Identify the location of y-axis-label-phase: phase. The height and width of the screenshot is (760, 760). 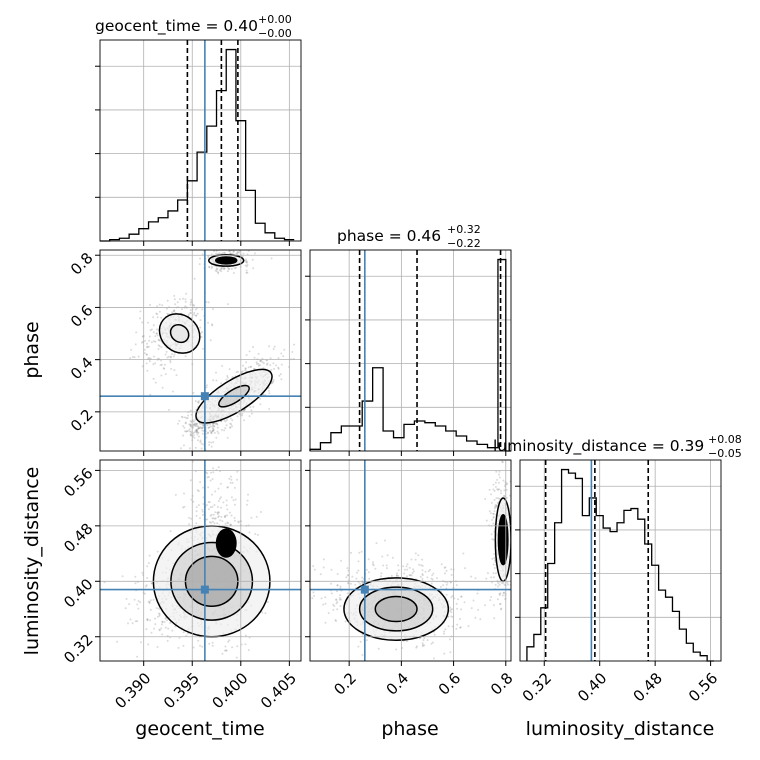
(32, 349).